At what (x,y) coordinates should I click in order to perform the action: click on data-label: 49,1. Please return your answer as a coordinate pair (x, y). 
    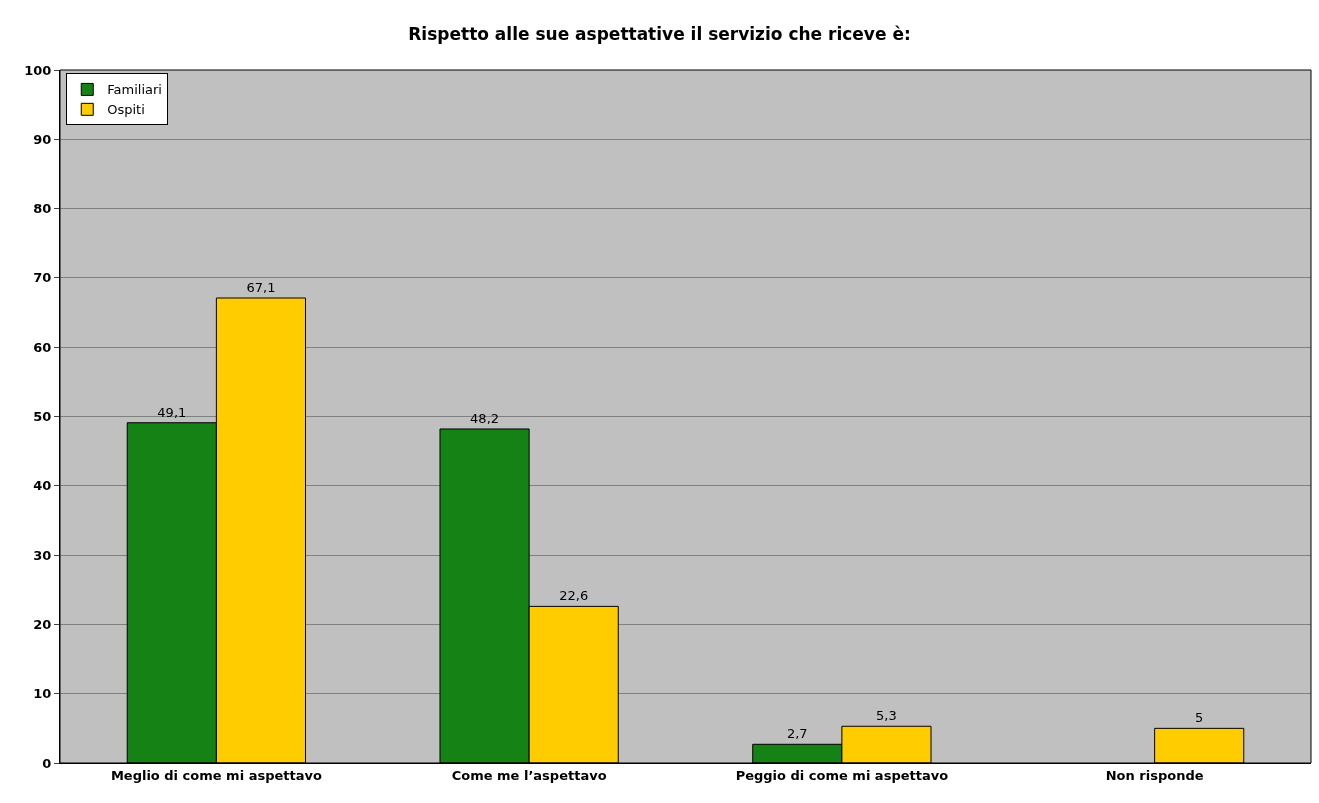
    Looking at the image, I should click on (172, 412).